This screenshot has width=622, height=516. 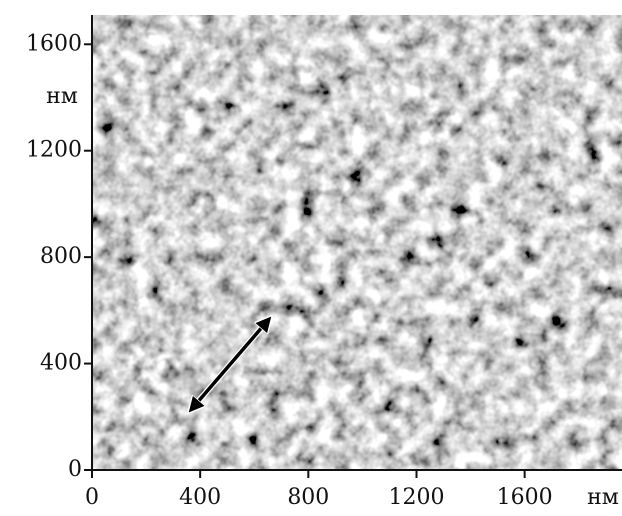 What do you see at coordinates (61, 363) in the screenshot?
I see `y-tick-label: 400` at bounding box center [61, 363].